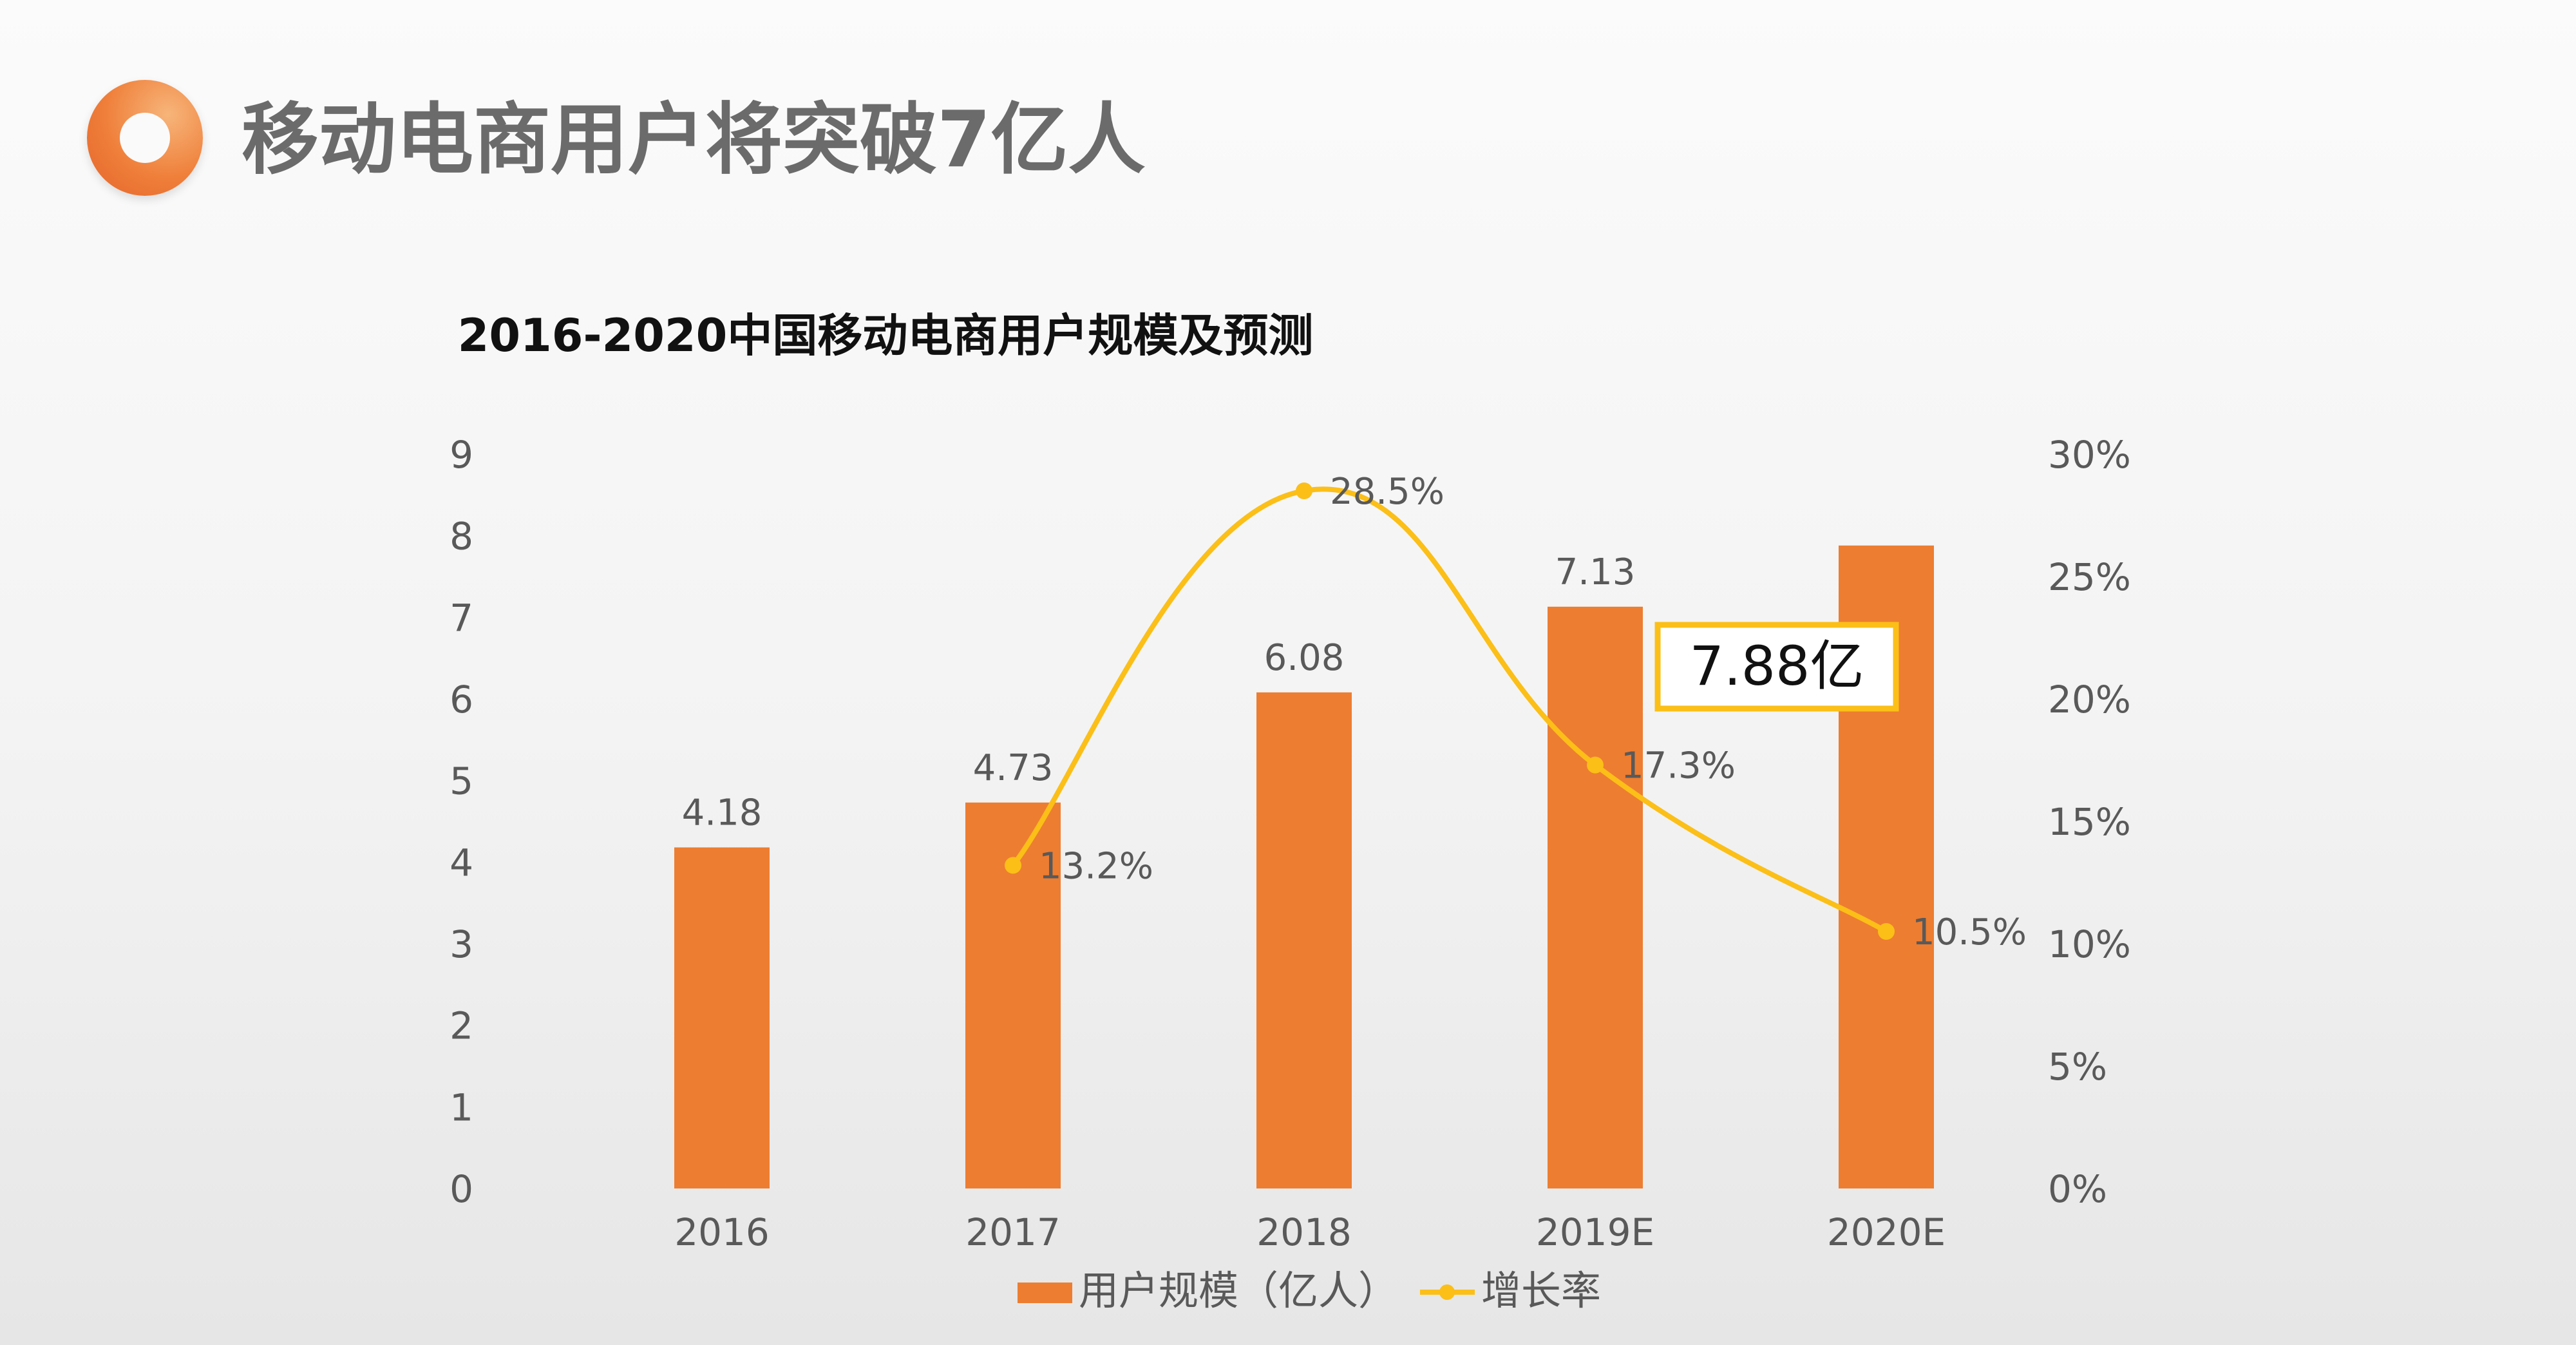 The image size is (2576, 1345). I want to click on right-axis-tick-label: 0%, so click(2077, 1189).